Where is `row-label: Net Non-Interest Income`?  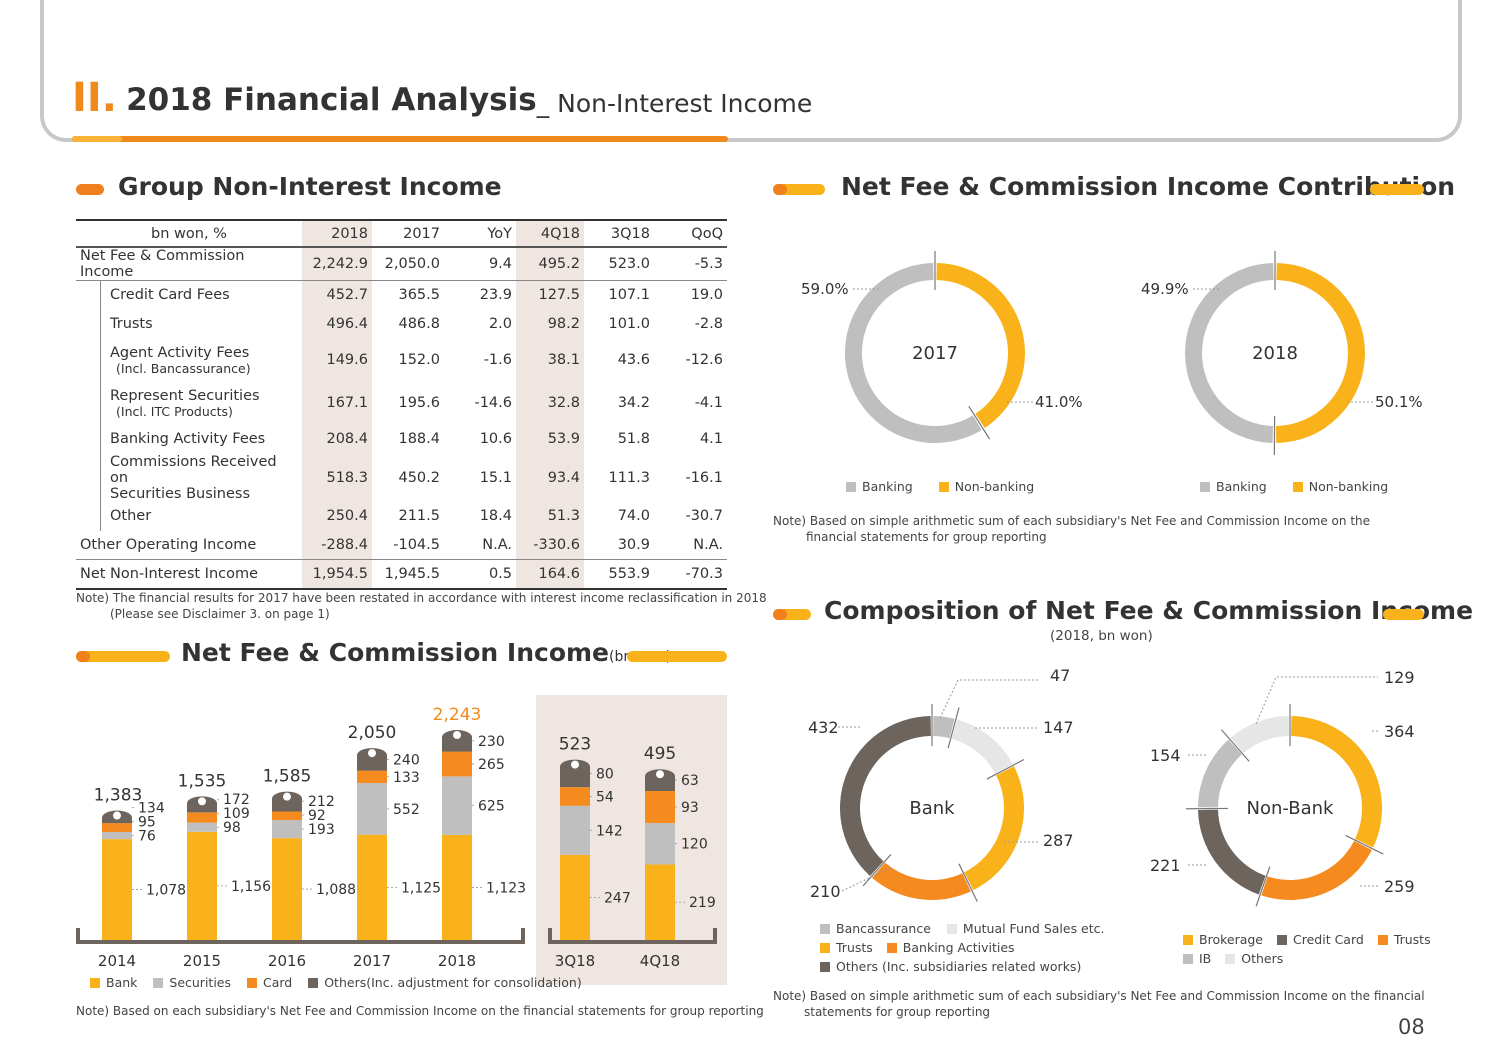 row-label: Net Non-Interest Income is located at coordinates (189, 574).